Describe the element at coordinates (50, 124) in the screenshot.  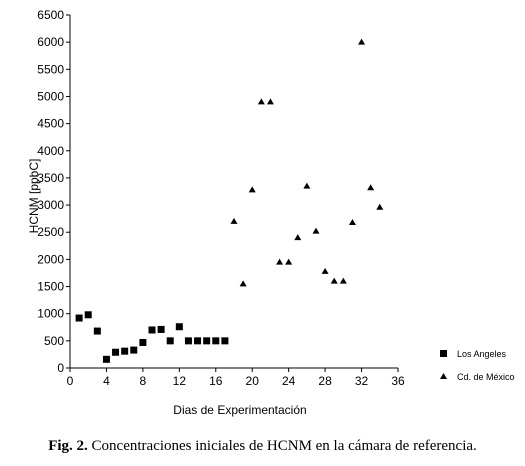
I see `y-tick-label: 4500` at that location.